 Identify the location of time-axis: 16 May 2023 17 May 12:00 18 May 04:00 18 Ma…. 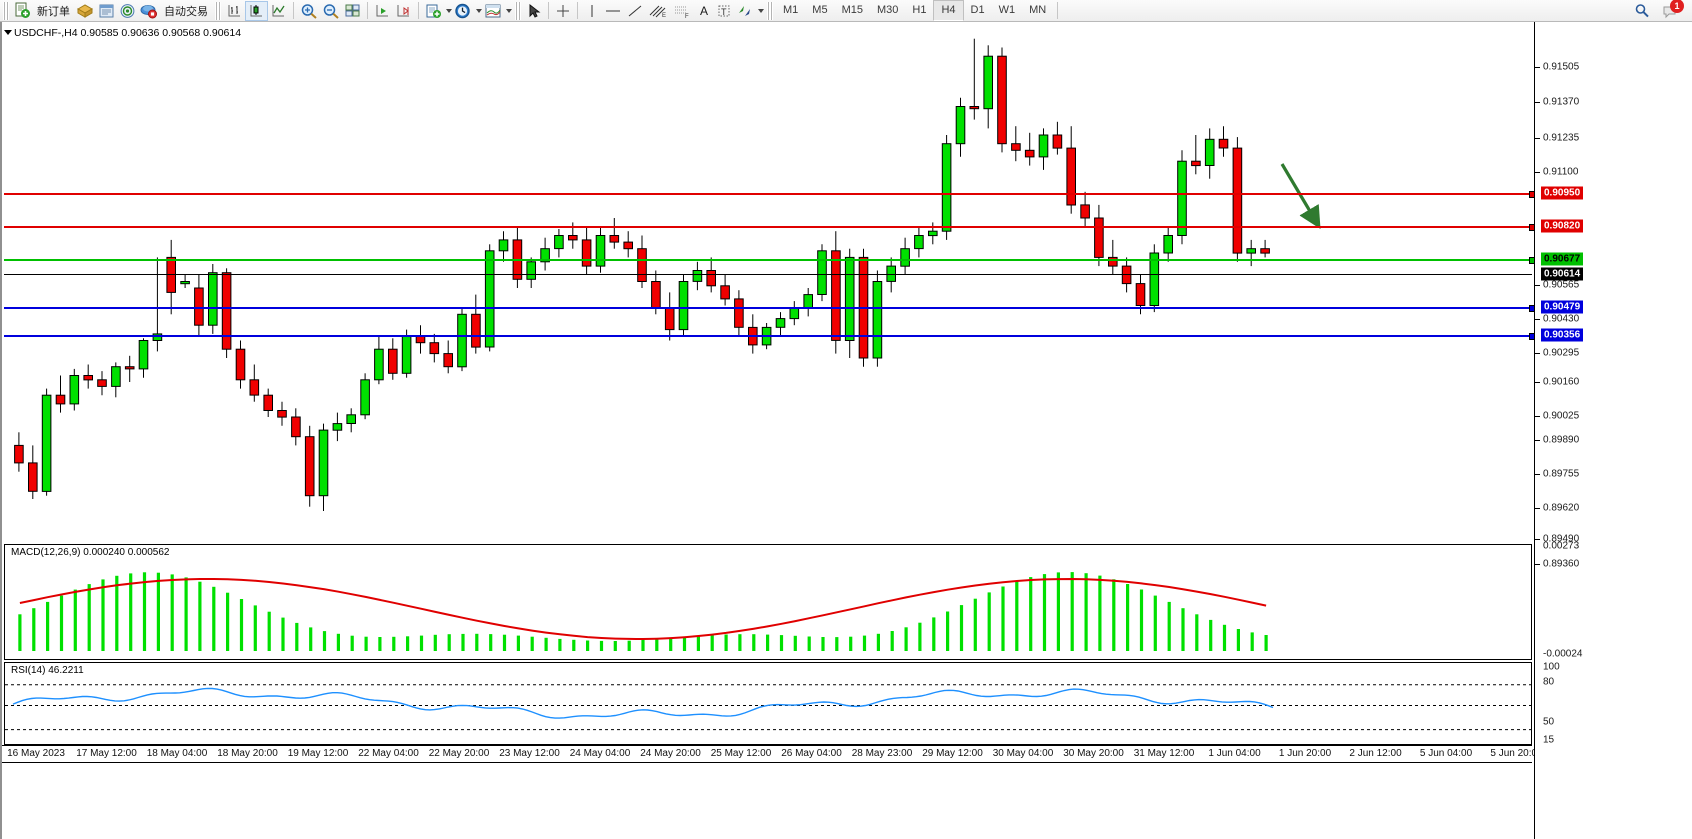
(772, 754).